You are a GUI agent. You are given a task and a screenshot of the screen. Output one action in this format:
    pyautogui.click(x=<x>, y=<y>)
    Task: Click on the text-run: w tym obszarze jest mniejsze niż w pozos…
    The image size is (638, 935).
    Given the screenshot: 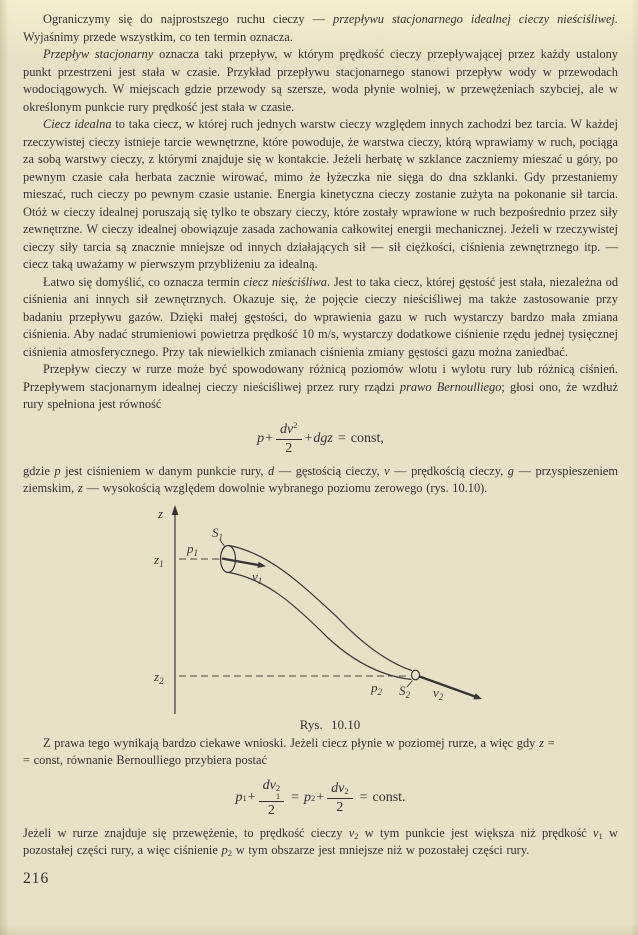 What is the action you would take?
    pyautogui.click(x=381, y=850)
    